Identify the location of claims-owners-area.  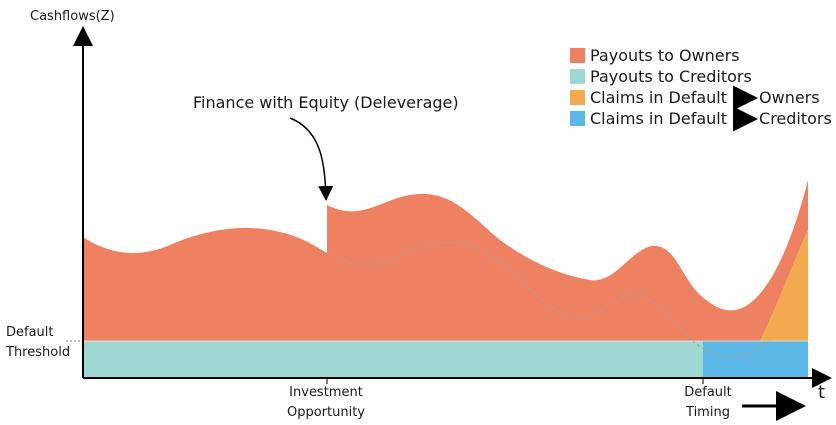
(784, 285).